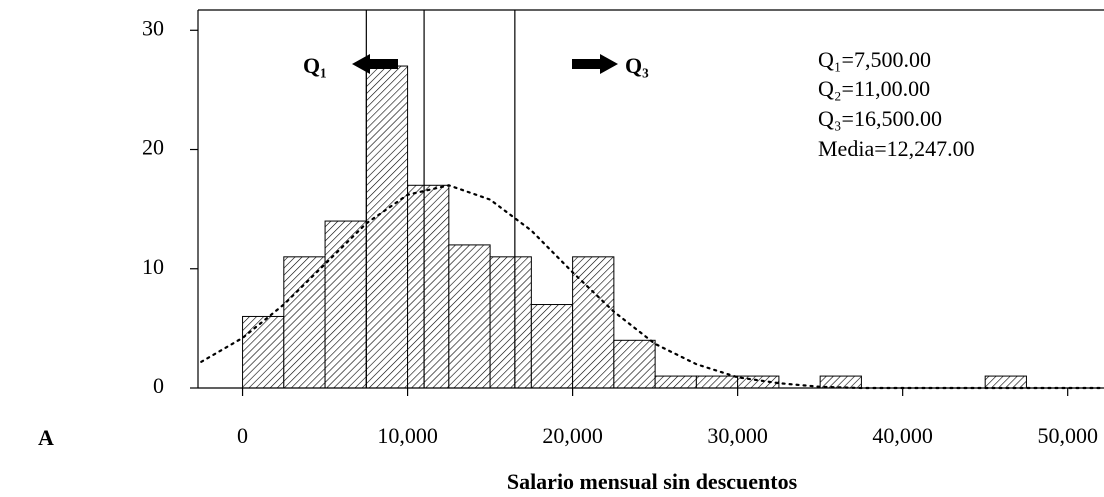  Describe the element at coordinates (896, 148) in the screenshot. I see `annotation: Media=12,247.00` at that location.